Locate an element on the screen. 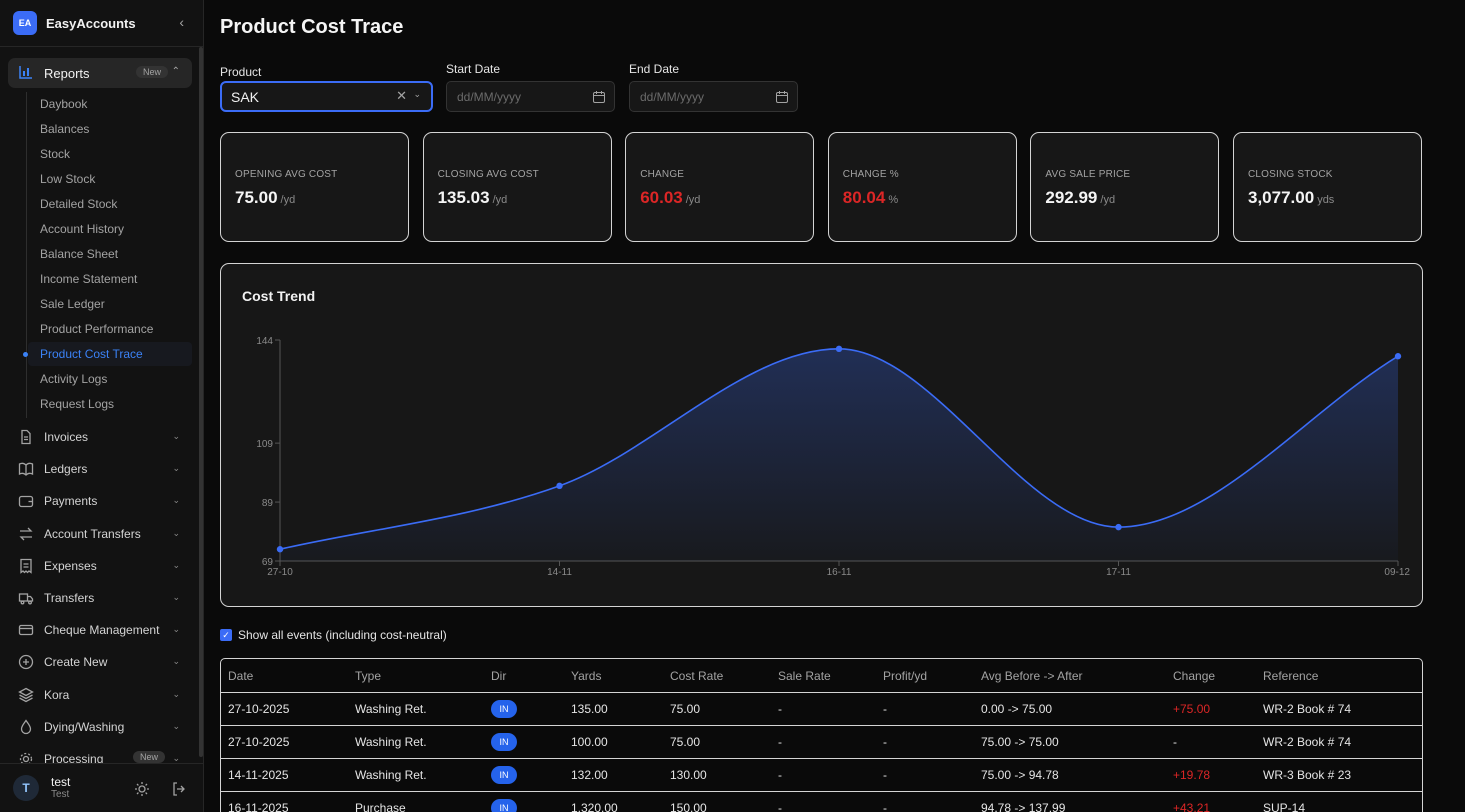 This screenshot has height=812, width=1465. sun-icon is located at coordinates (142, 789).